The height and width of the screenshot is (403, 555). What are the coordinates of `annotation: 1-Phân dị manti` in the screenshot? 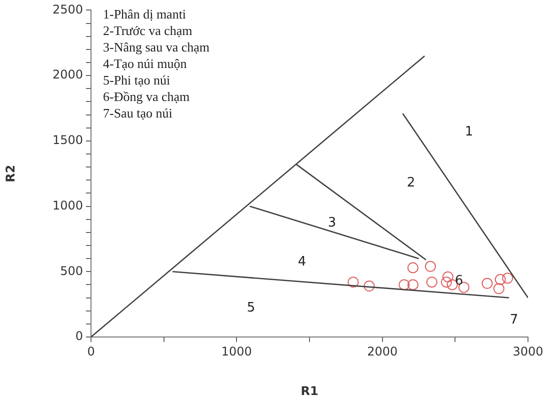 It's located at (144, 14).